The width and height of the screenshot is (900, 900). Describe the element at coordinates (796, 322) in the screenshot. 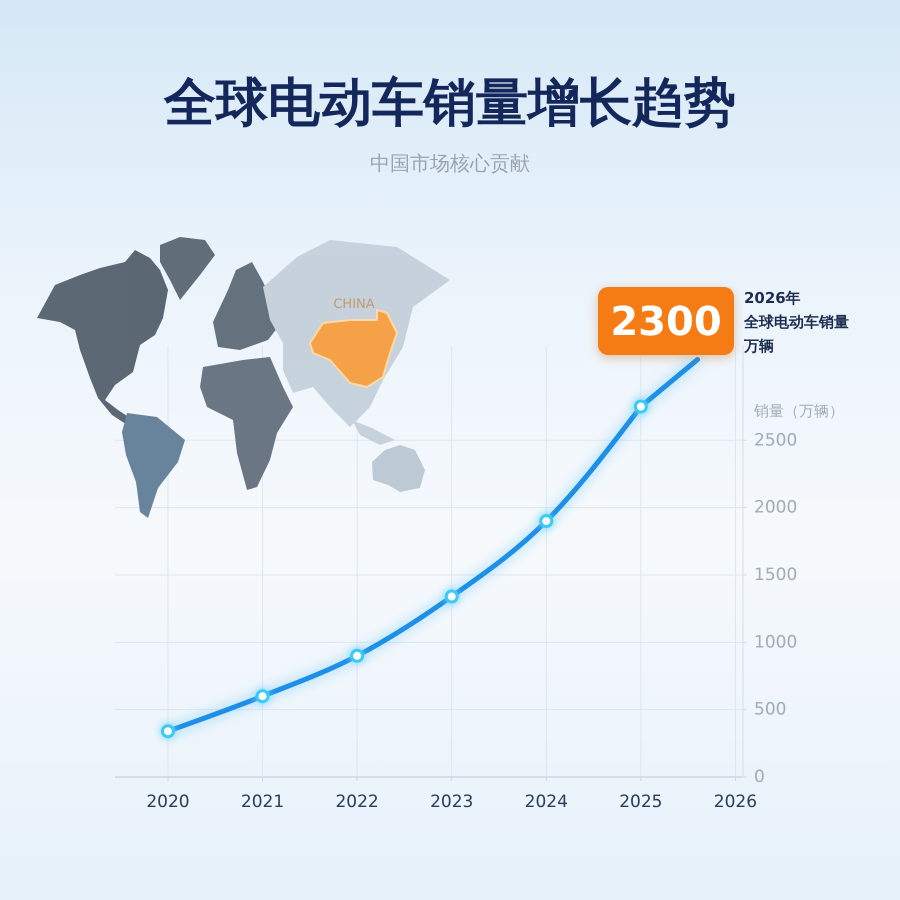

I see `text: 全球电动车销量` at that location.